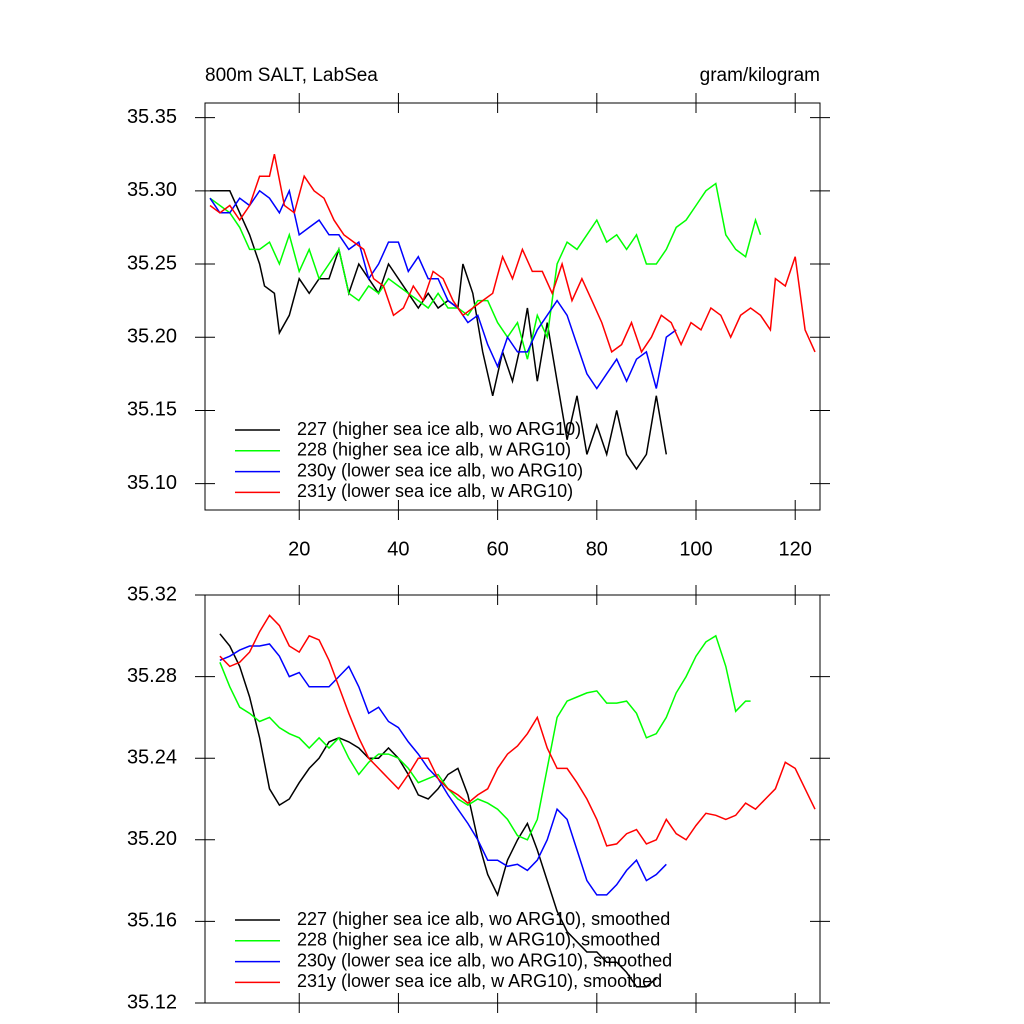  What do you see at coordinates (152, 676) in the screenshot?
I see `y-tick-label: 35.28` at bounding box center [152, 676].